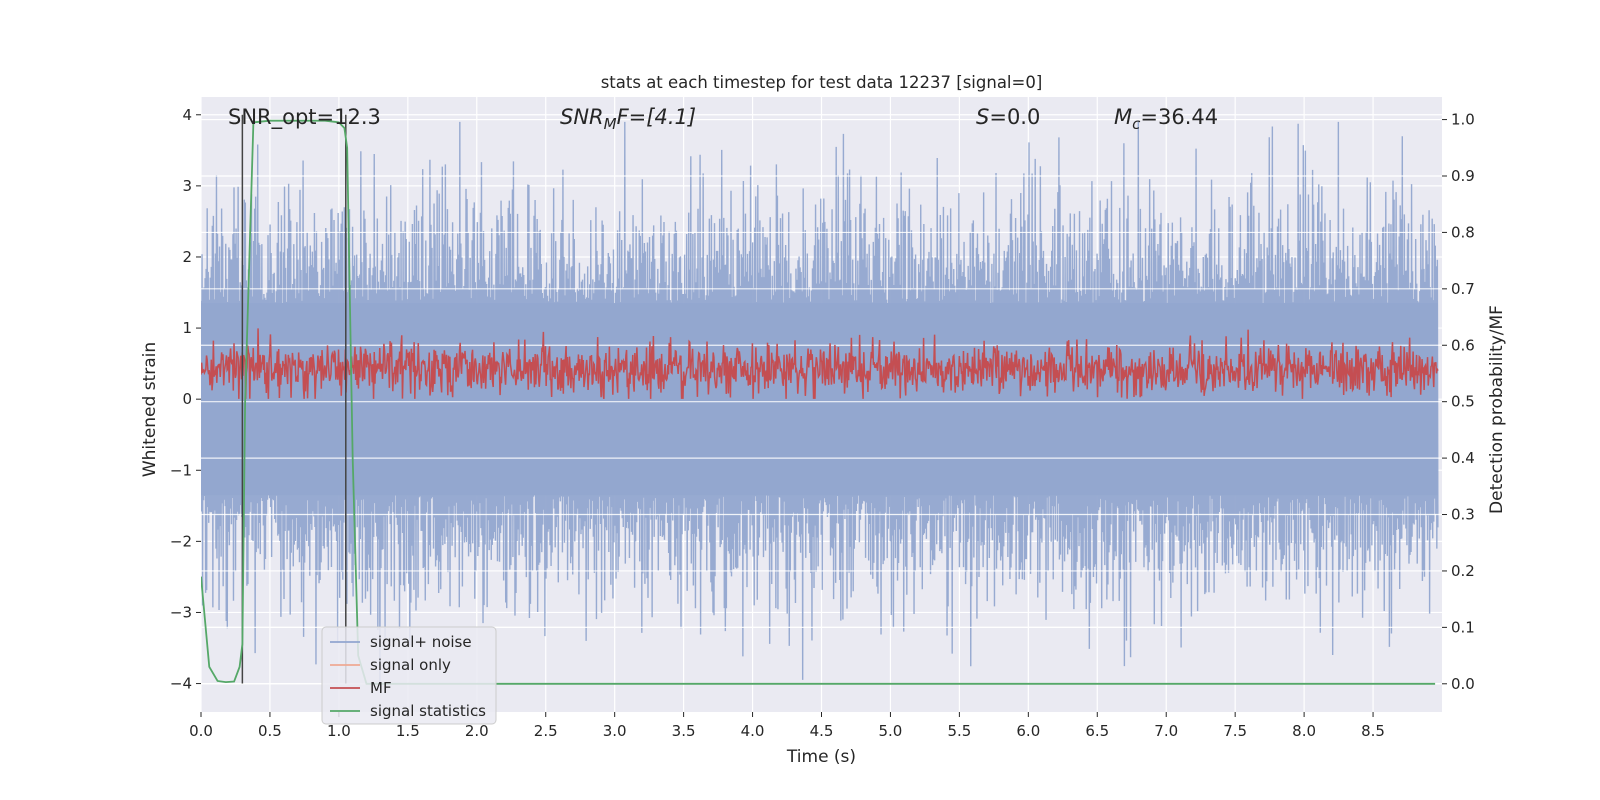 Image resolution: width=1600 pixels, height=800 pixels. I want to click on legend-item: signal statistics, so click(408, 711).